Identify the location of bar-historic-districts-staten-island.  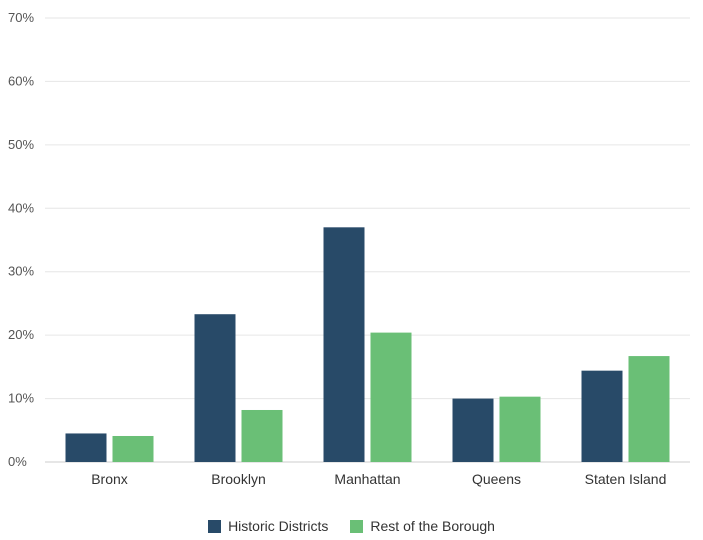
(602, 416).